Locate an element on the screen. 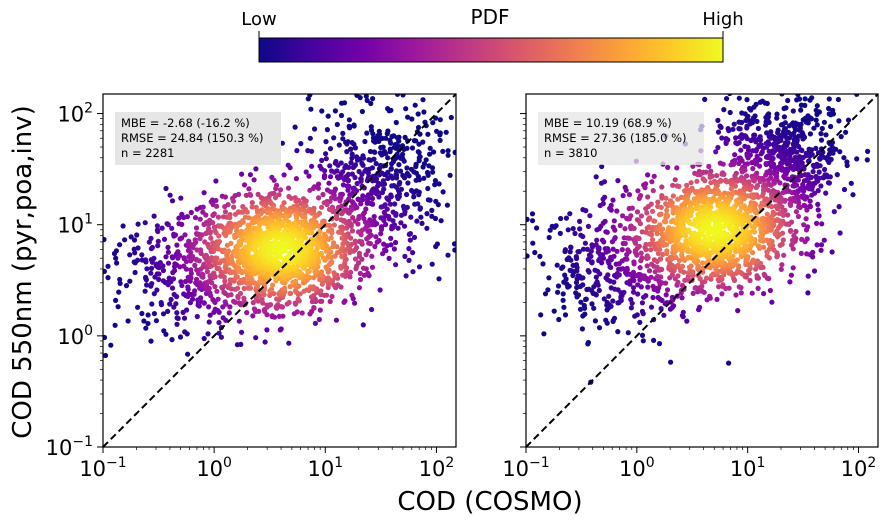 This screenshot has height=522, width=888. colorbar-low-label: Low is located at coordinates (258, 19).